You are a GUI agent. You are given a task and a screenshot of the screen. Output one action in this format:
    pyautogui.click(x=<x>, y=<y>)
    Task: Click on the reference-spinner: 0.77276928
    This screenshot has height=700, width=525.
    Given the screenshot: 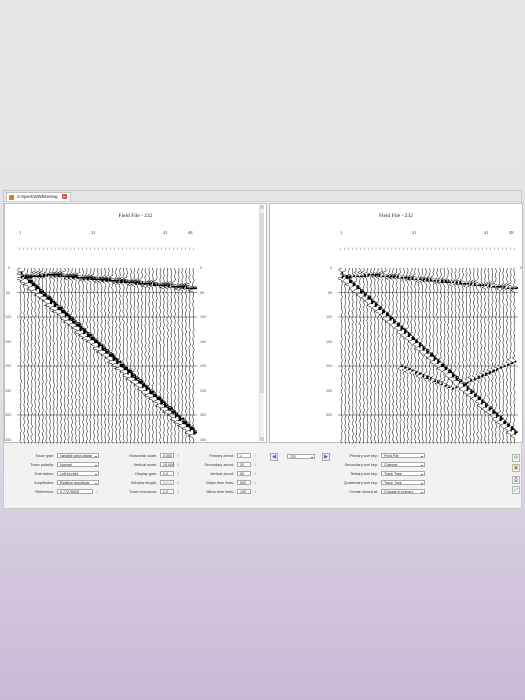 What is the action you would take?
    pyautogui.click(x=77, y=491)
    